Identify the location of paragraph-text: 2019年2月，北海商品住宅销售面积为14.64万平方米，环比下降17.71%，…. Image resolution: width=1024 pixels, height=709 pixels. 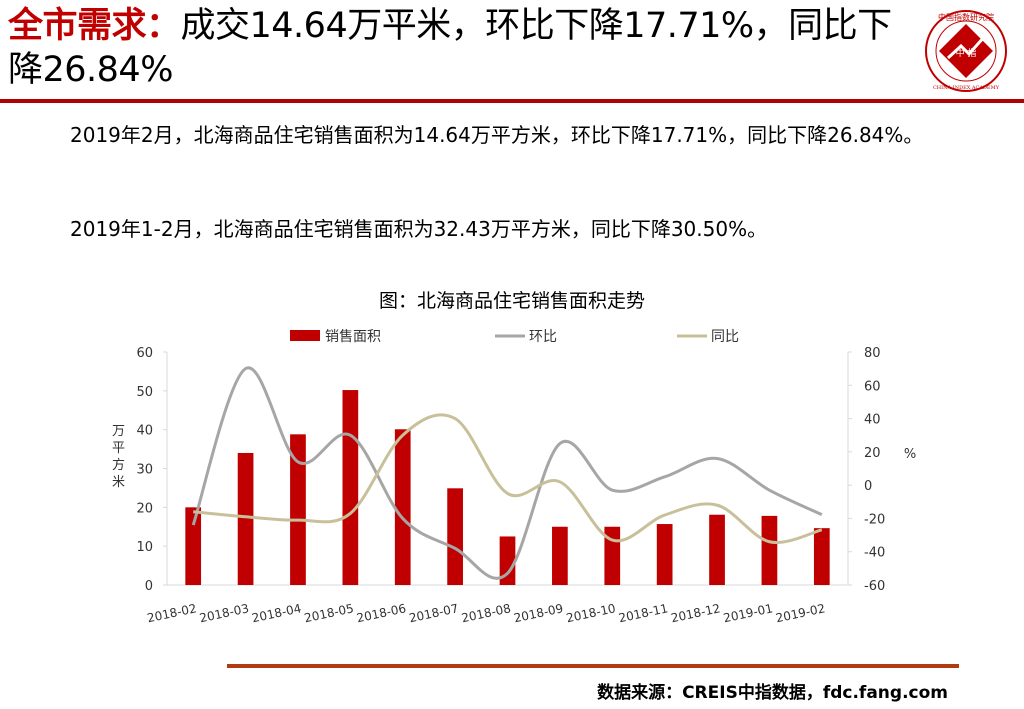
(497, 135).